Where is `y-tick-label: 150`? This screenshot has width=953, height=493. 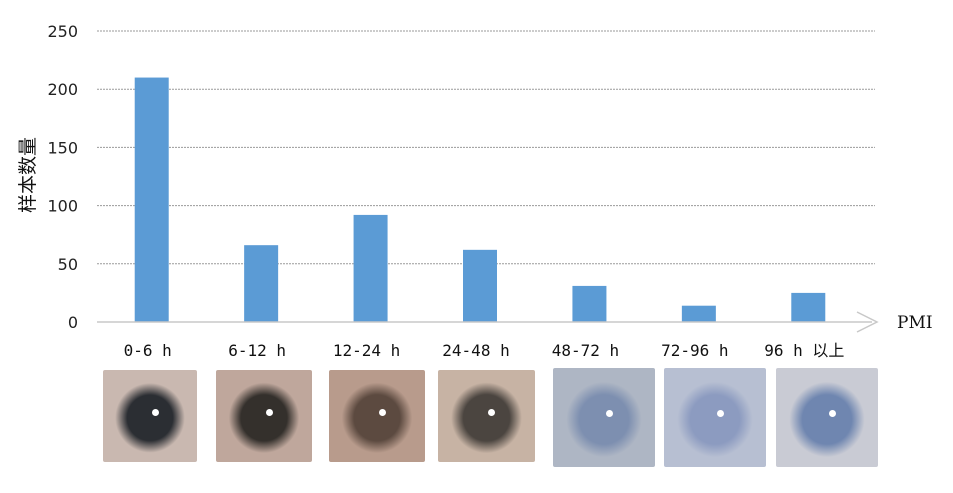 y-tick-label: 150 is located at coordinates (62, 147).